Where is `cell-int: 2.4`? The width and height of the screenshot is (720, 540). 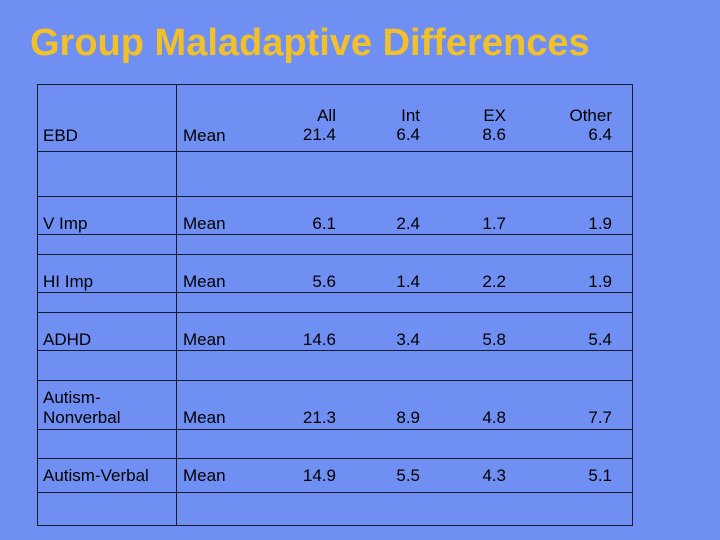
cell-int: 2.4 is located at coordinates (408, 223).